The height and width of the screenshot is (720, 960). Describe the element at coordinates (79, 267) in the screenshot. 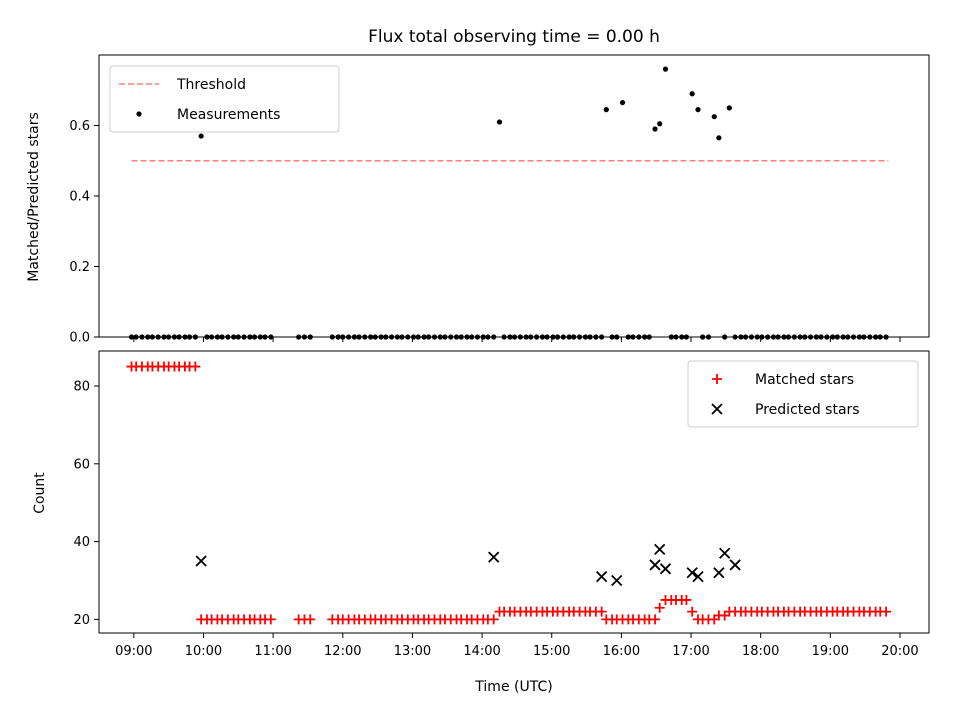

I see `y-tick-label: 0.2` at that location.